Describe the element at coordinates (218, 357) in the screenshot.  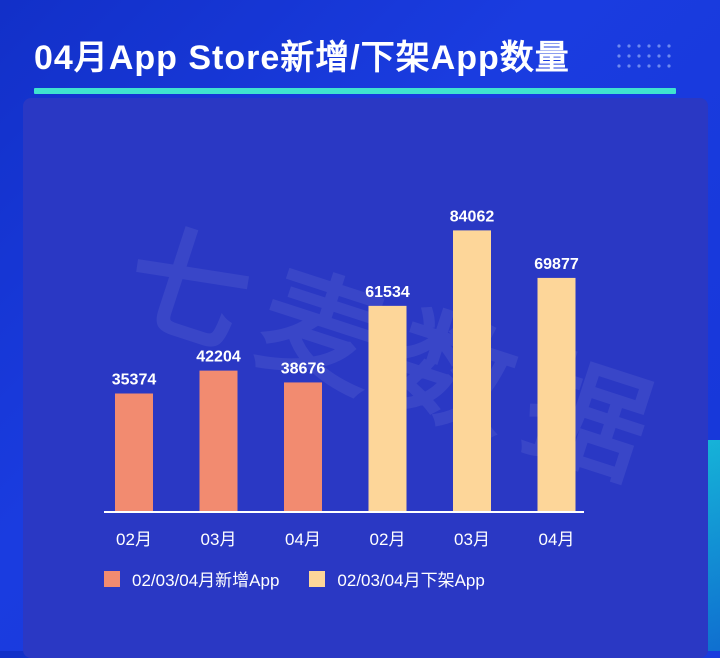
I see `bar-value-label: 42204` at that location.